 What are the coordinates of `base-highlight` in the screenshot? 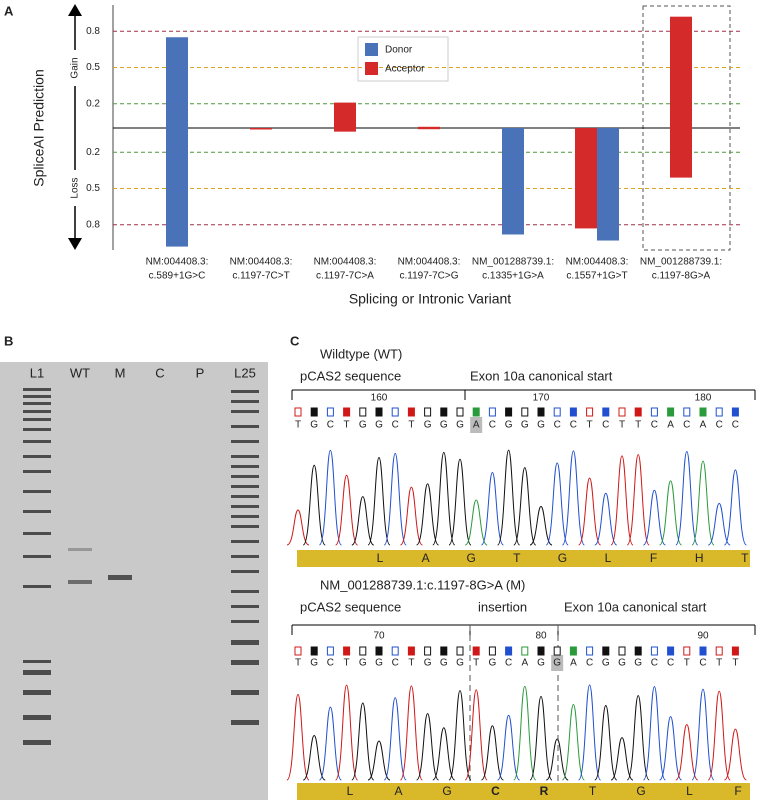 It's located at (557, 663).